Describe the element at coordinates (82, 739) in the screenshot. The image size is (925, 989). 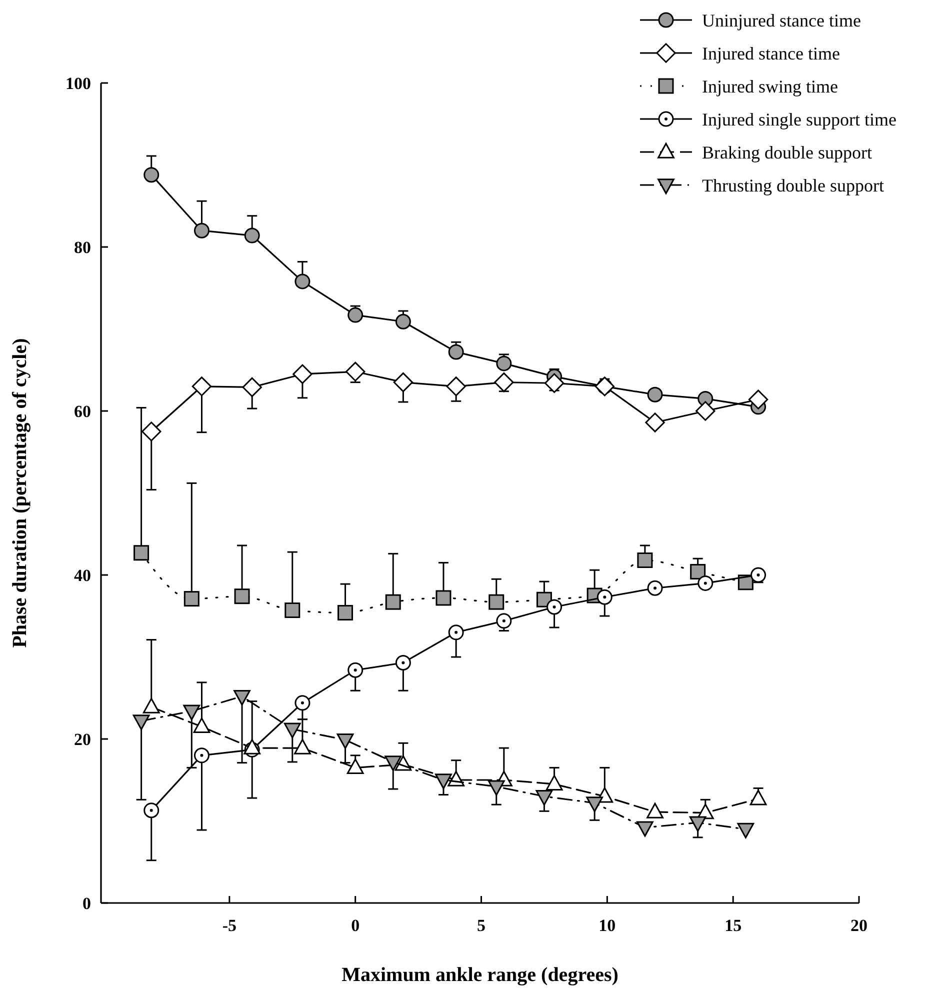
I see `y-tick-label: 20` at that location.